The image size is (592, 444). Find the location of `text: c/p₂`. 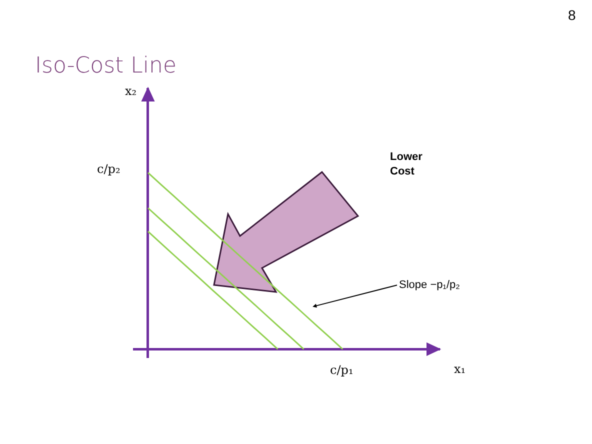

text: c/p₂ is located at coordinates (108, 169).